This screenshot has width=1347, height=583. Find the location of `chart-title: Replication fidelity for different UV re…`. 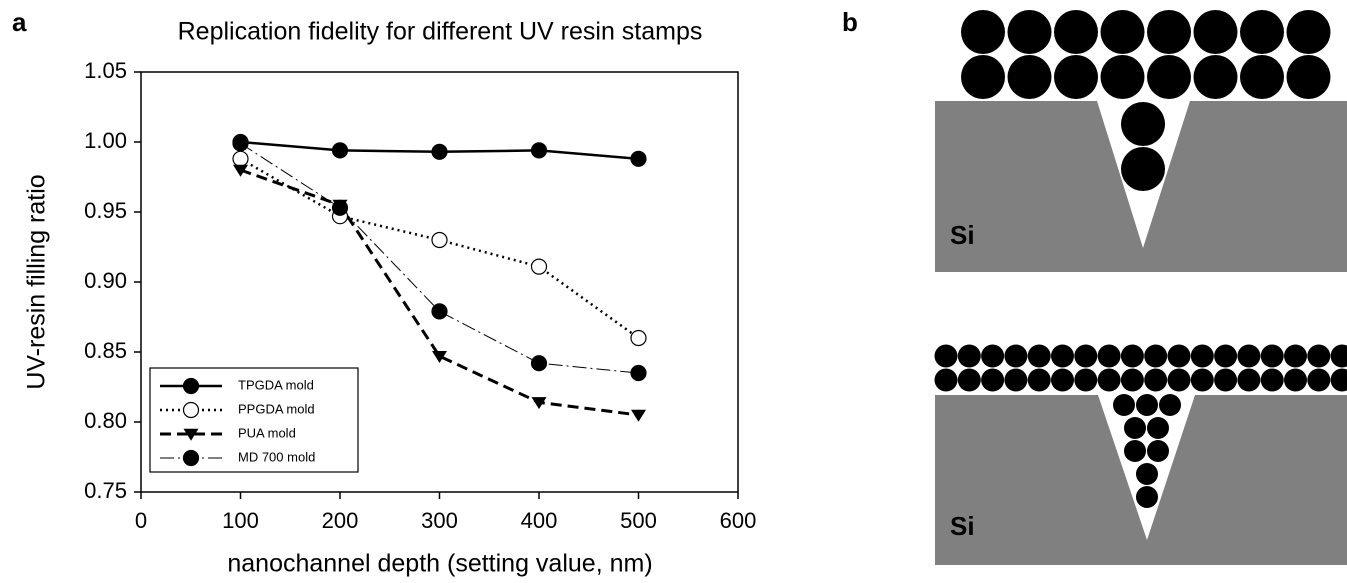

chart-title: Replication fidelity for different UV re… is located at coordinates (440, 32).